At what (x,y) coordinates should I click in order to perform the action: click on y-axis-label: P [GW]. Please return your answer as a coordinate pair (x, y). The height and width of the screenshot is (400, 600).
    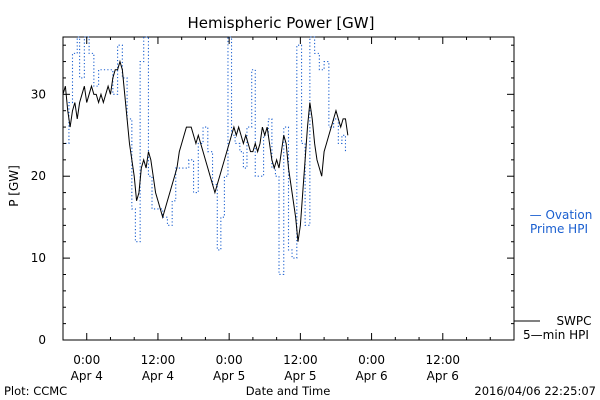
    Looking at the image, I should click on (14, 186).